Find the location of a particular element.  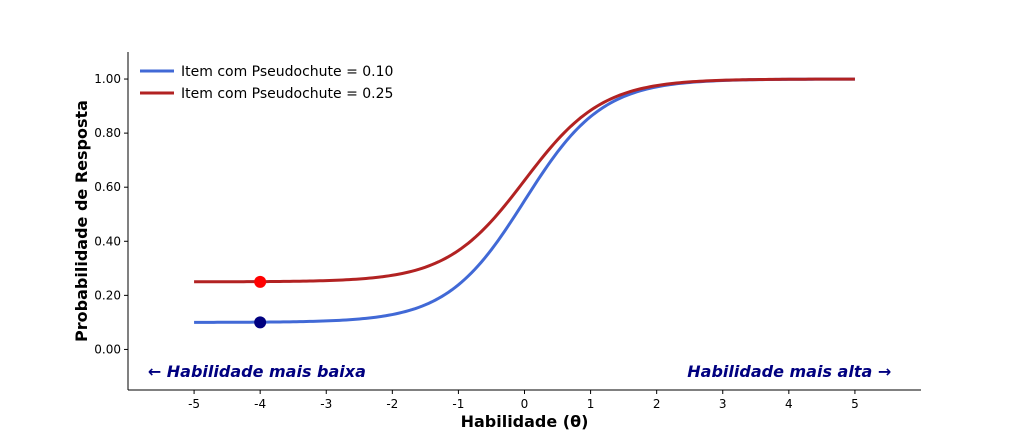

y-tick-label-1: 0.20 is located at coordinates (107, 295).